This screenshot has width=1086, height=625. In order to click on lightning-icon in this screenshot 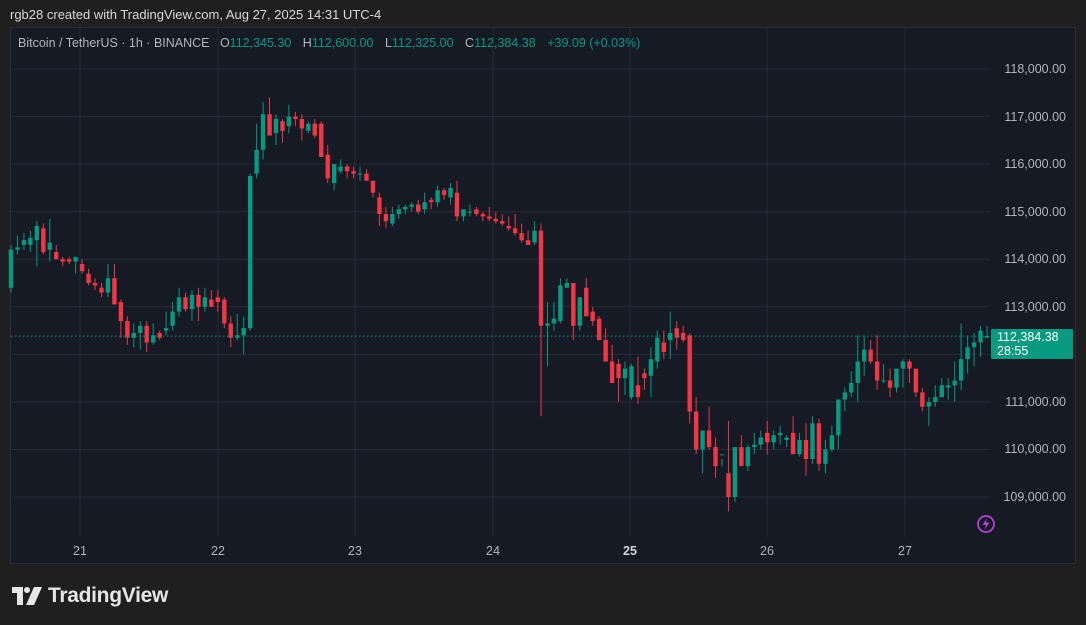, I will do `click(986, 524)`.